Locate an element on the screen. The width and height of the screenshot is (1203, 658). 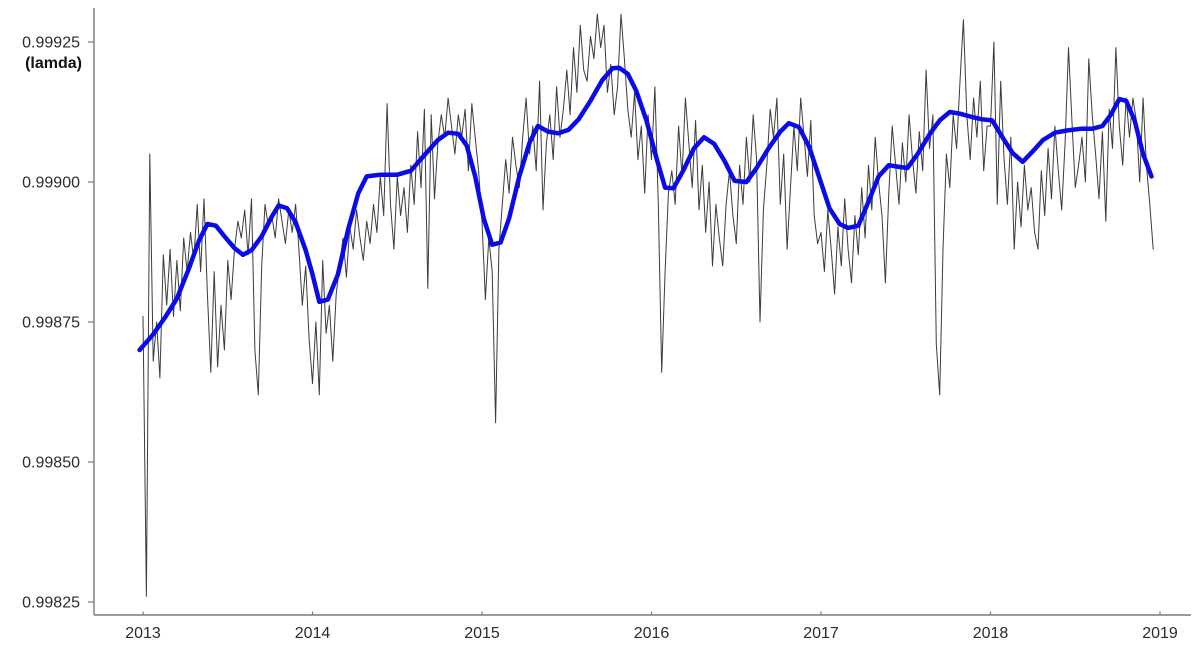
y-axis-tick-label: 0.99850 is located at coordinates (51, 463).